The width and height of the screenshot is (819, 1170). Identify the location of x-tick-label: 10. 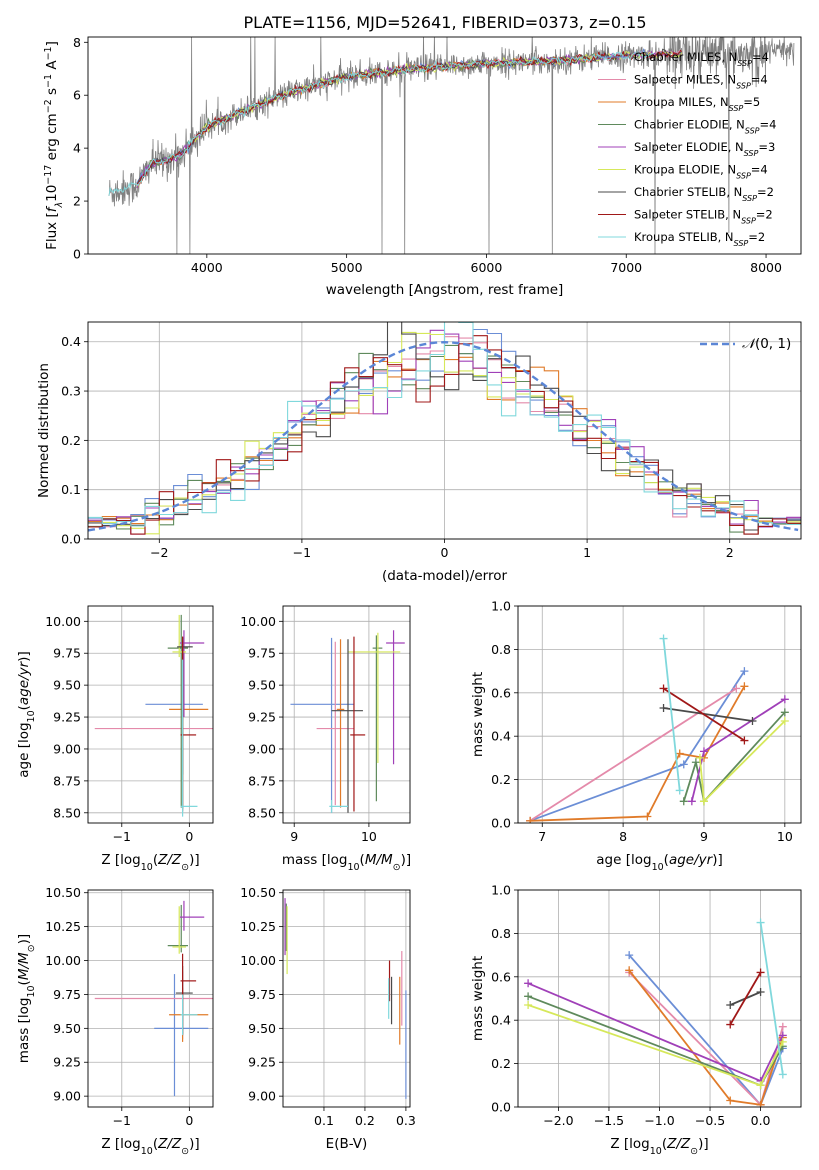
(369, 836).